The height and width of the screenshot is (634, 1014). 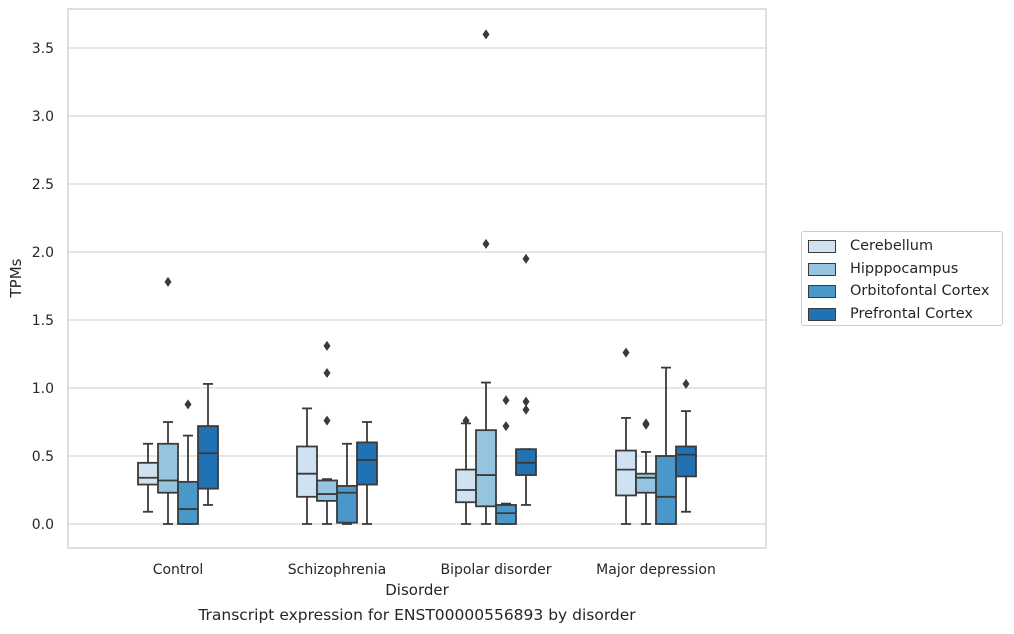 What do you see at coordinates (417, 590) in the screenshot?
I see `x-axis-label: Disorder` at bounding box center [417, 590].